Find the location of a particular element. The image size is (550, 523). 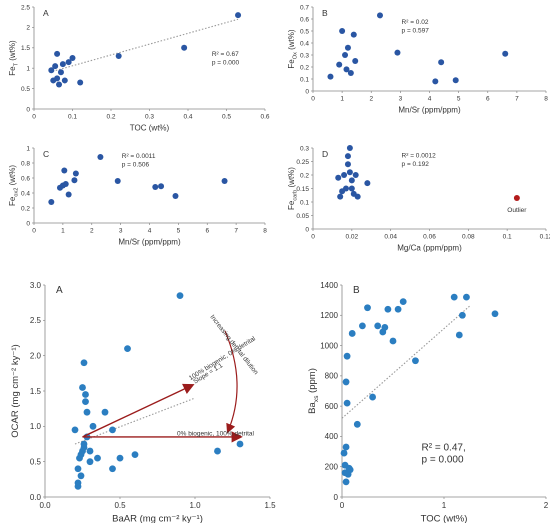

y-tick-label: 600 is located at coordinates (332, 406).